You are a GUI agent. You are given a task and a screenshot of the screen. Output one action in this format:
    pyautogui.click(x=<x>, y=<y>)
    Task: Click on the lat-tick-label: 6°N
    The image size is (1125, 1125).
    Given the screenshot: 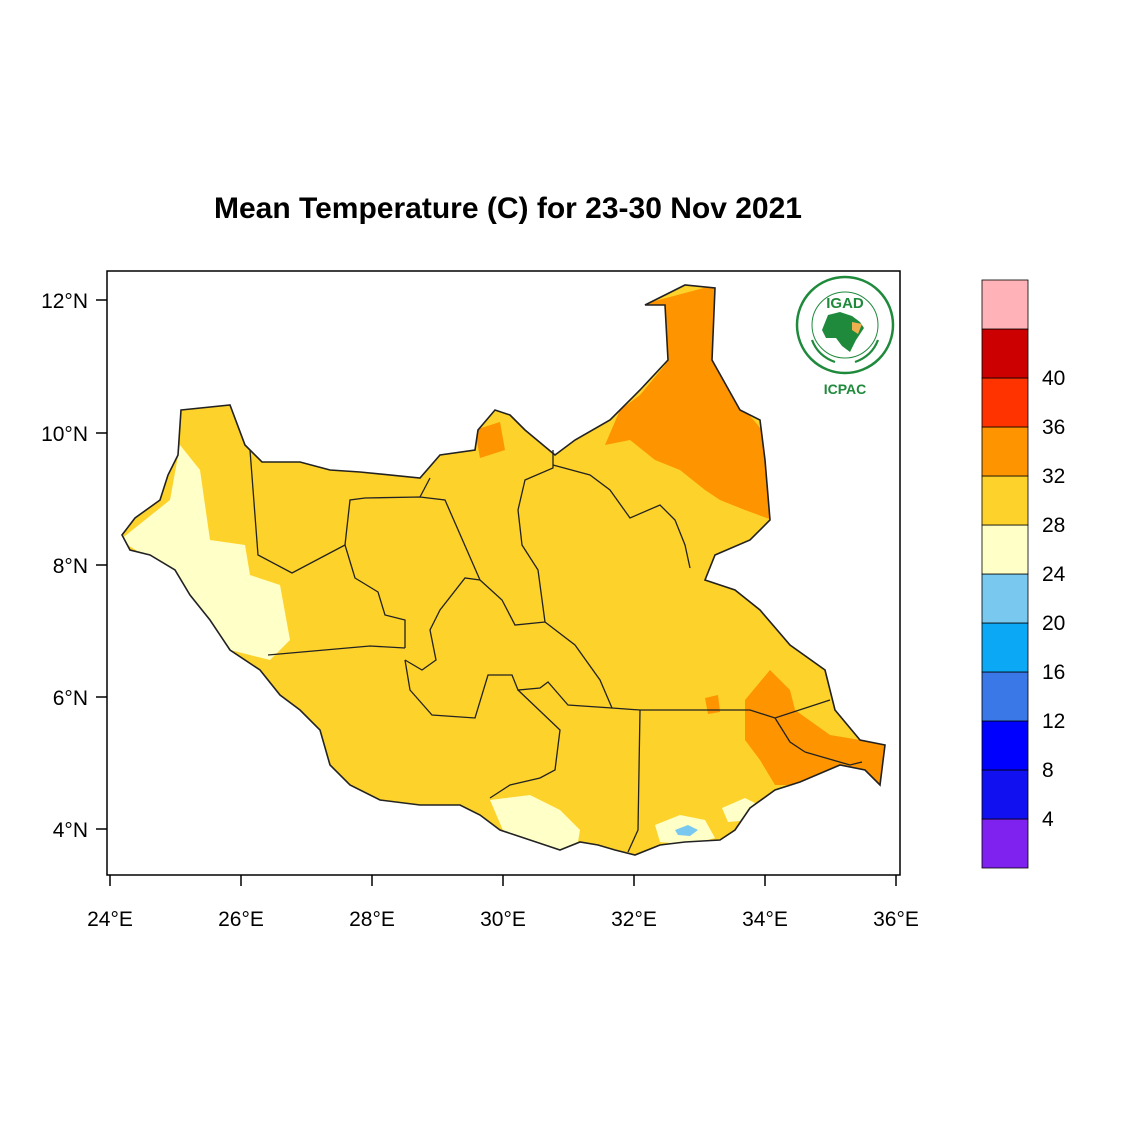 What is the action you would take?
    pyautogui.click(x=70, y=698)
    